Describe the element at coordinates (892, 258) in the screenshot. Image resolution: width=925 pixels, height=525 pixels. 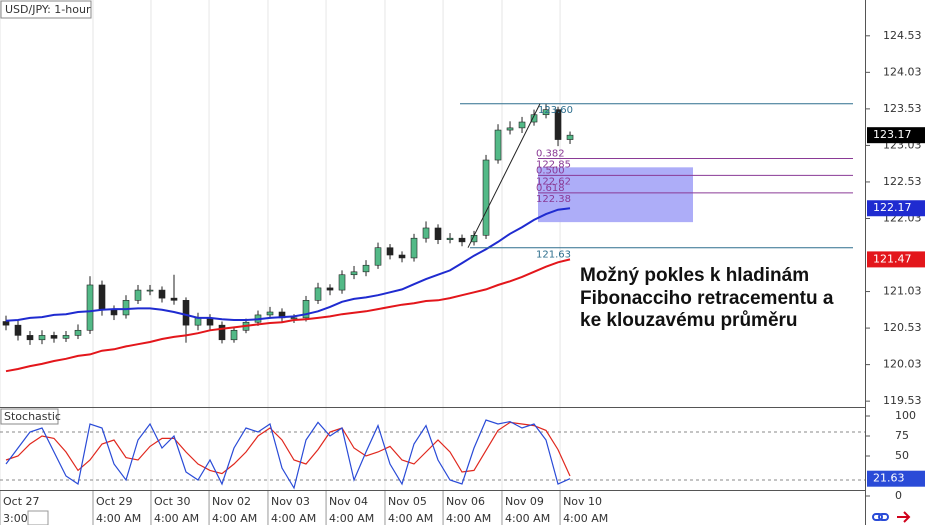
I see `price-tag-label: 121.47` at that location.